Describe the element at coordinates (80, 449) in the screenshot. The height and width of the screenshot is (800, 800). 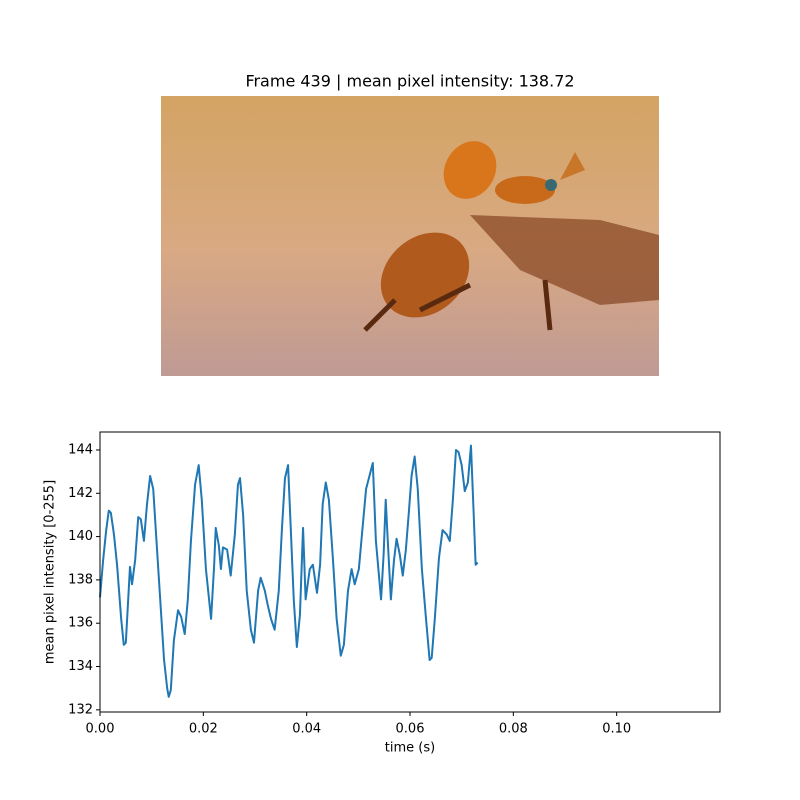
I see `y-tick-label: 144` at that location.